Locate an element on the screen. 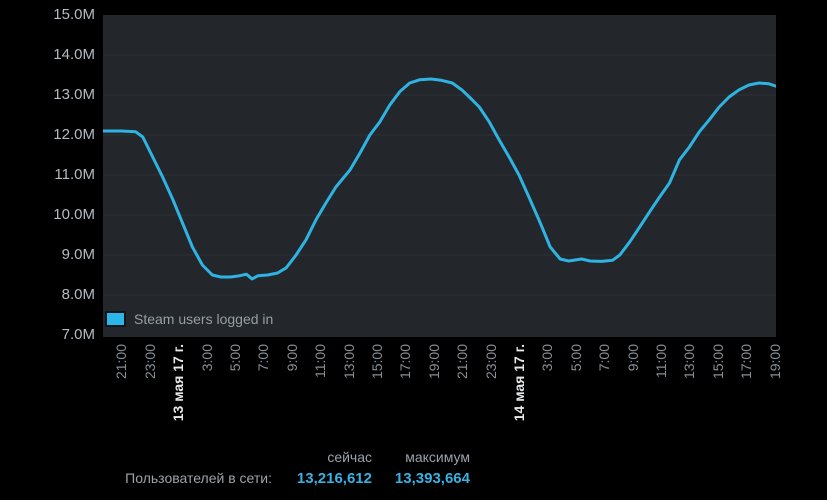 This screenshot has height=500, width=827. y-axis-tick-label: 12.0M is located at coordinates (74, 134).